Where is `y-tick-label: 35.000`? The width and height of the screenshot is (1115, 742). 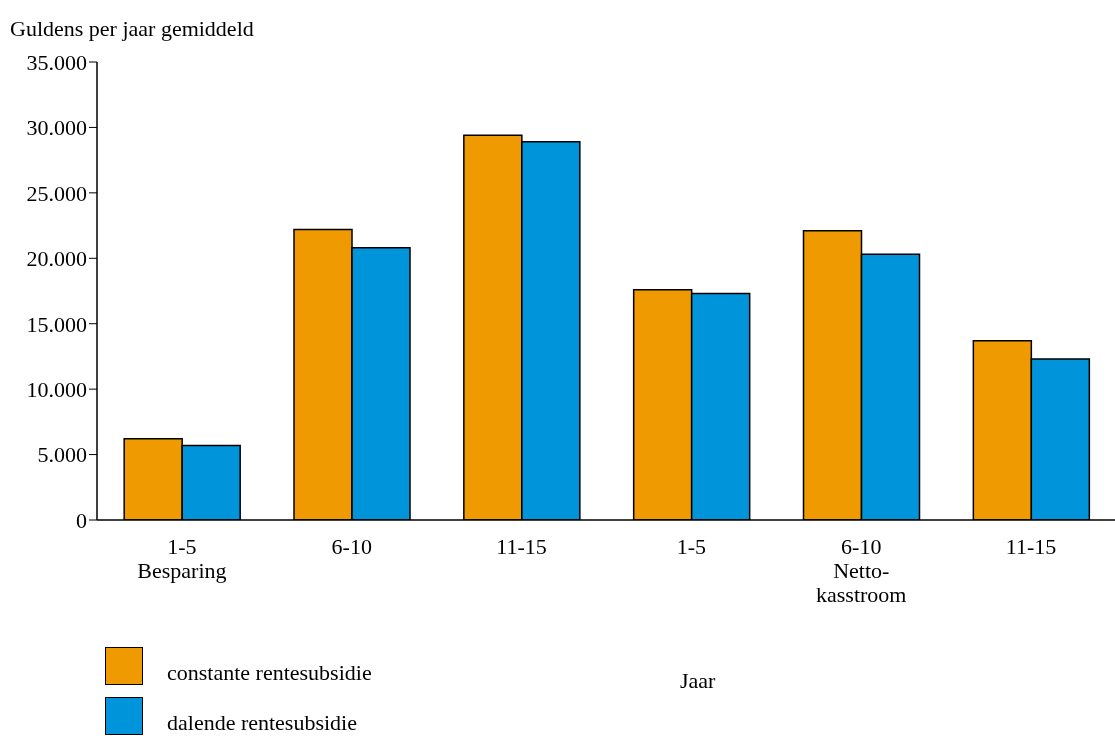 y-tick-label: 35.000 is located at coordinates (56, 62).